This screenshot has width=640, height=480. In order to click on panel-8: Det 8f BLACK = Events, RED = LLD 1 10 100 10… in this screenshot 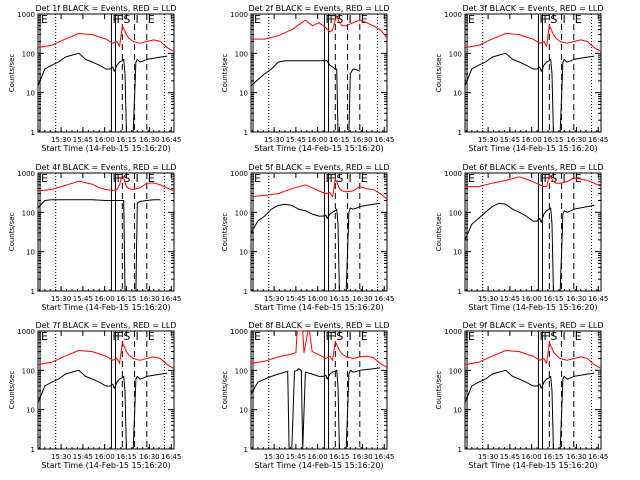, I will do `click(307, 395)`.